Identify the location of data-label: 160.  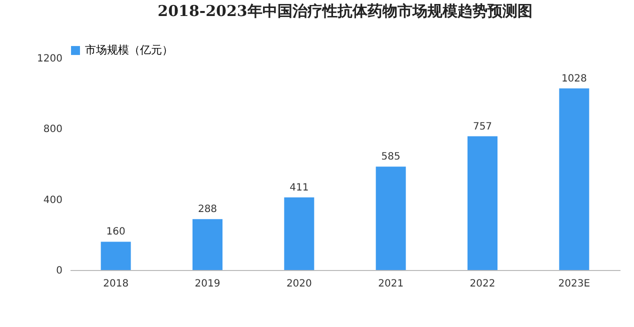
(116, 232).